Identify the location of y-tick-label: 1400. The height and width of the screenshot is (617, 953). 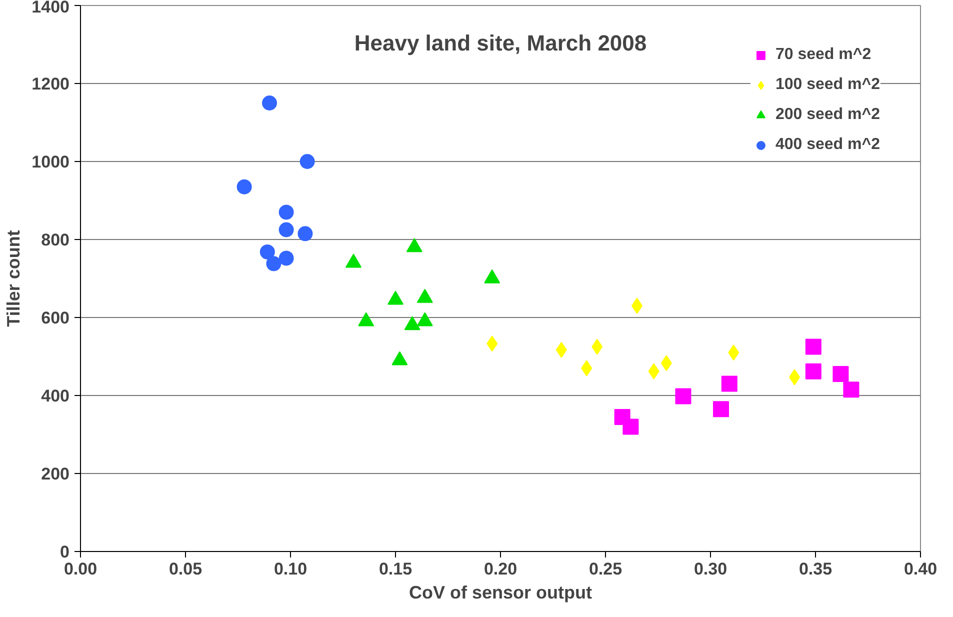
(51, 8).